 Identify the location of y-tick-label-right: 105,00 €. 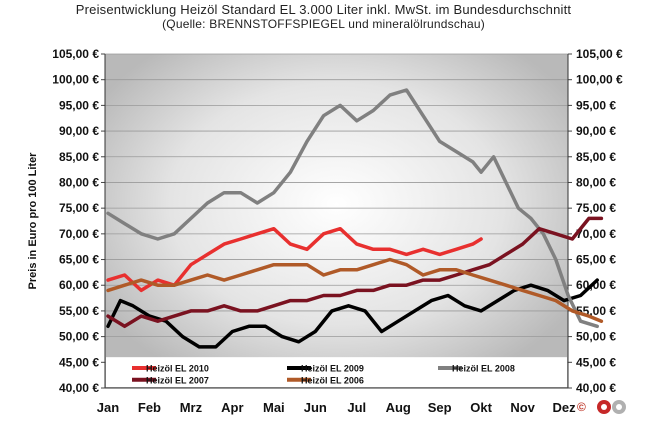
(599, 54).